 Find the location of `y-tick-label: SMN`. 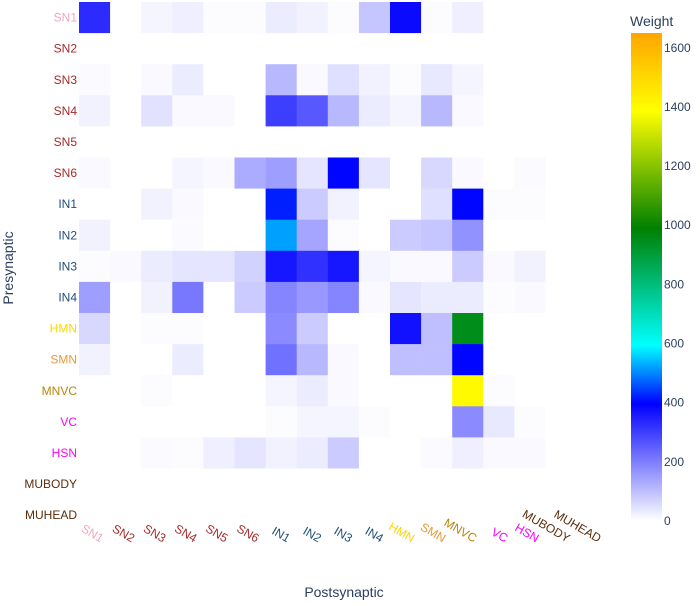

y-tick-label: SMN is located at coordinates (63, 360).